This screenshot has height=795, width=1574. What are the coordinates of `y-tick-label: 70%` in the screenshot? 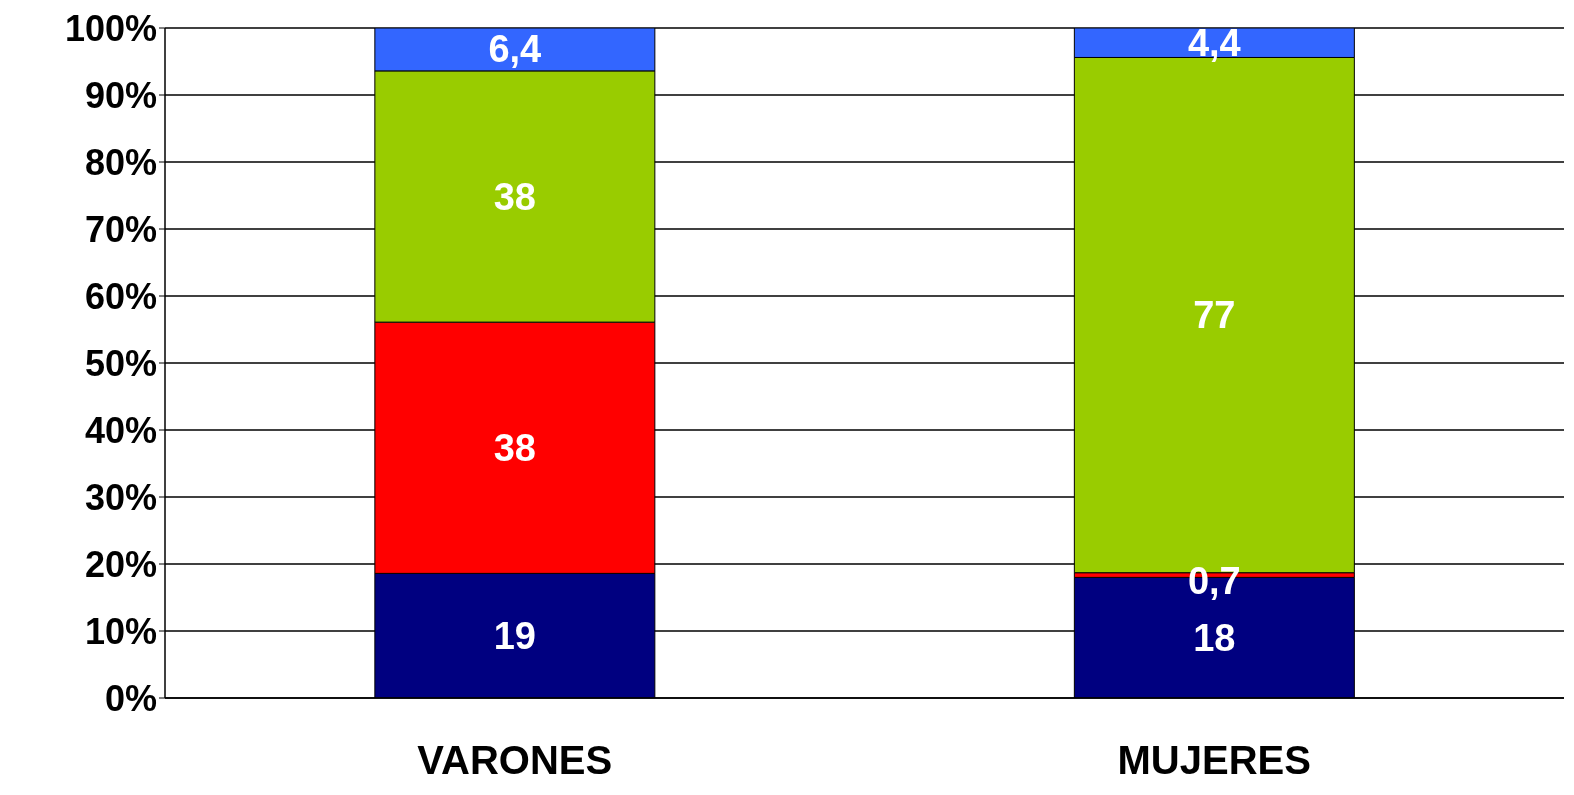 It's located at (120, 229).